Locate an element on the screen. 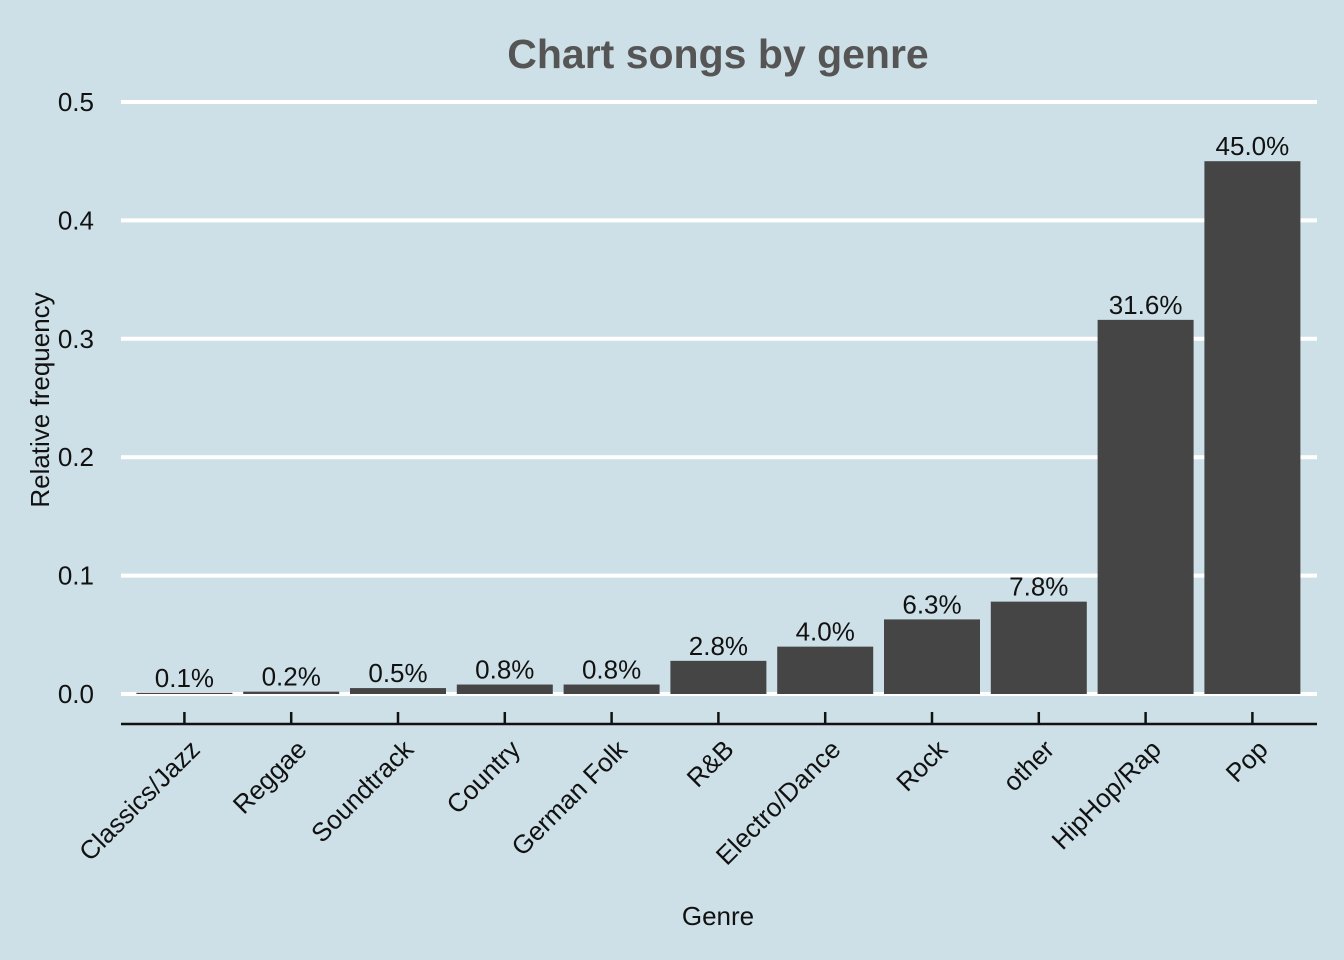 This screenshot has height=960, width=1344. y-axis-ticks: 0.0 0.1 0.2 0.3 0.4 0.5 is located at coordinates (76, 398).